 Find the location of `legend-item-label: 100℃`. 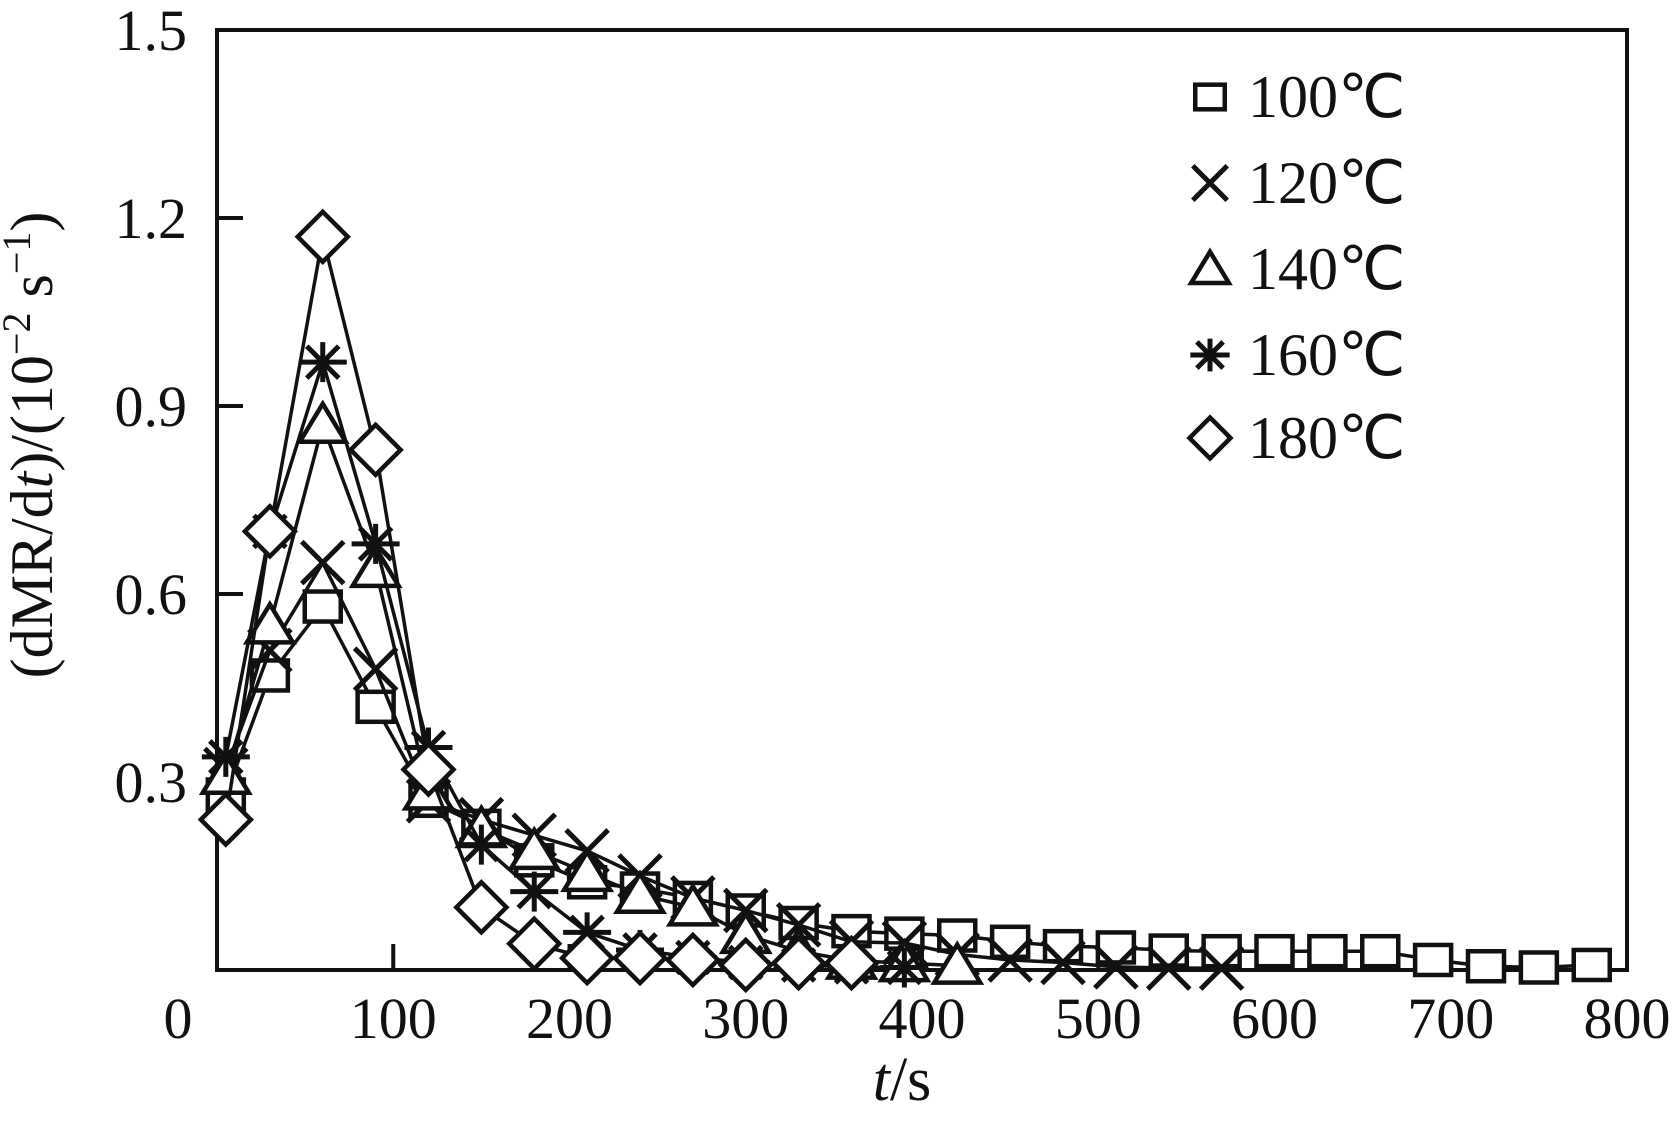

legend-item-label: 100℃ is located at coordinates (1326, 97).